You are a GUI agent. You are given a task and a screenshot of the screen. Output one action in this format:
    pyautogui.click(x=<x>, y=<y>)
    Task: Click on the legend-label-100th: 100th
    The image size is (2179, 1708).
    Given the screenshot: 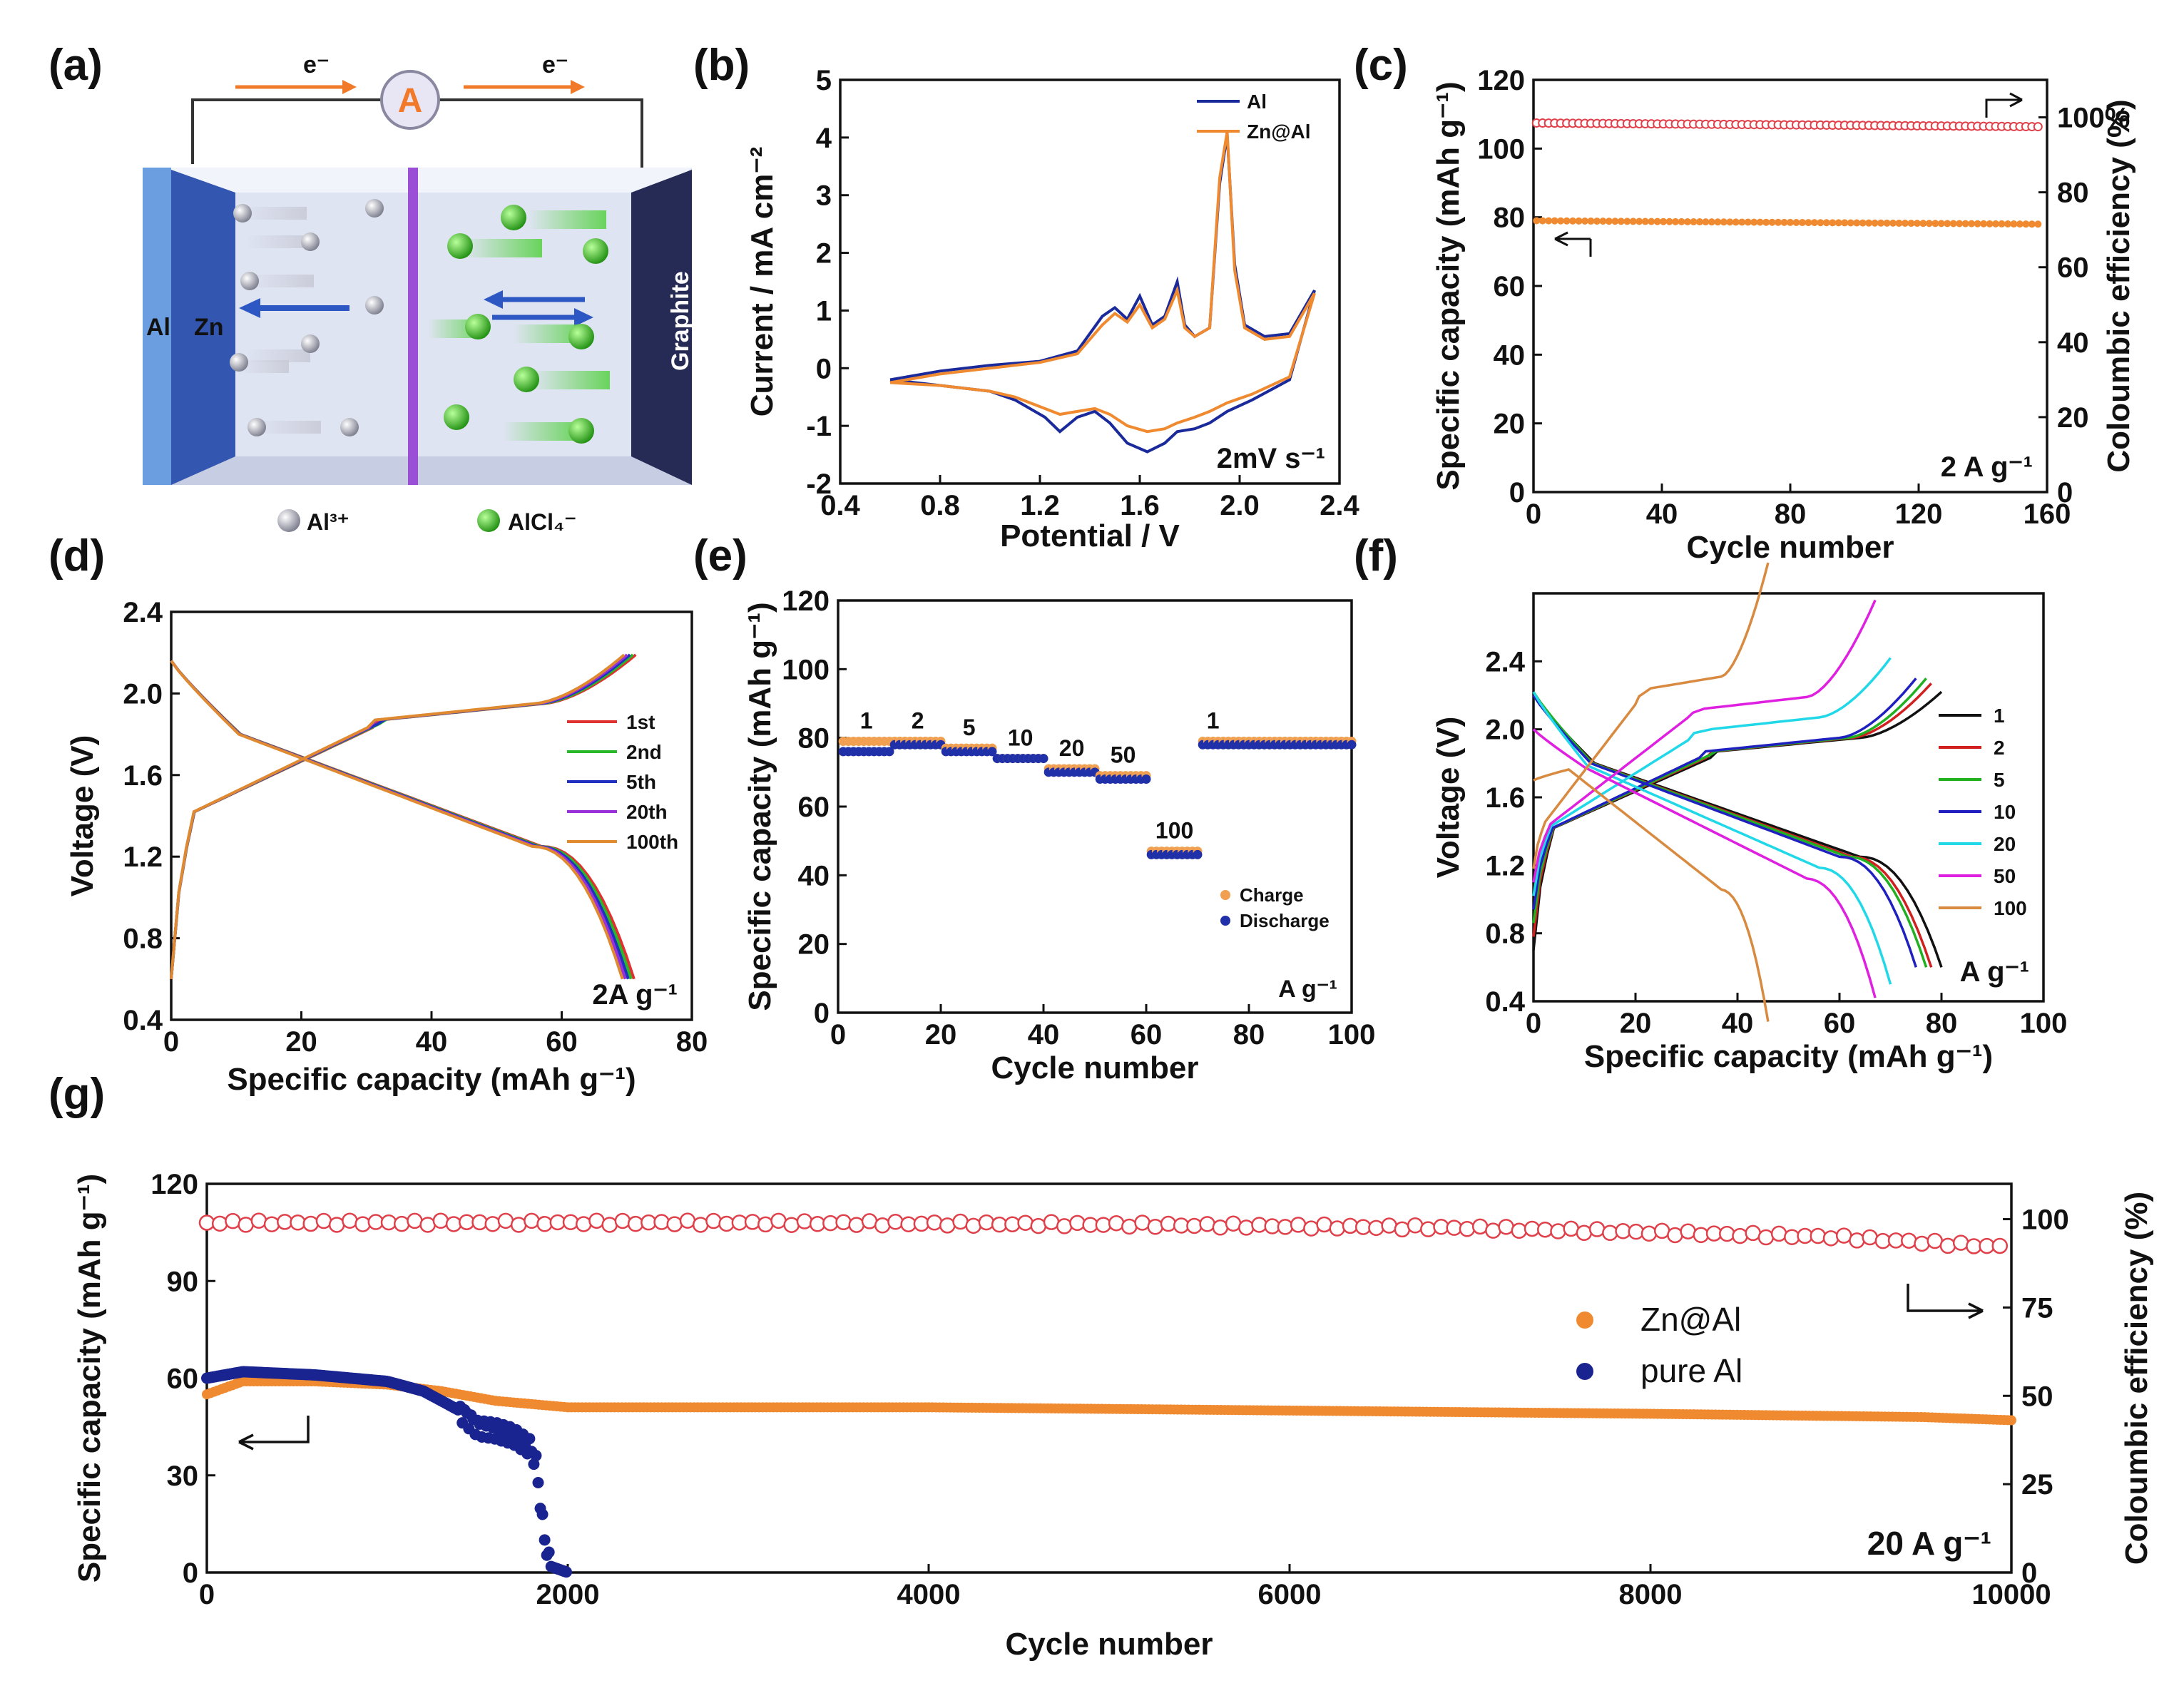 What is the action you would take?
    pyautogui.click(x=652, y=842)
    